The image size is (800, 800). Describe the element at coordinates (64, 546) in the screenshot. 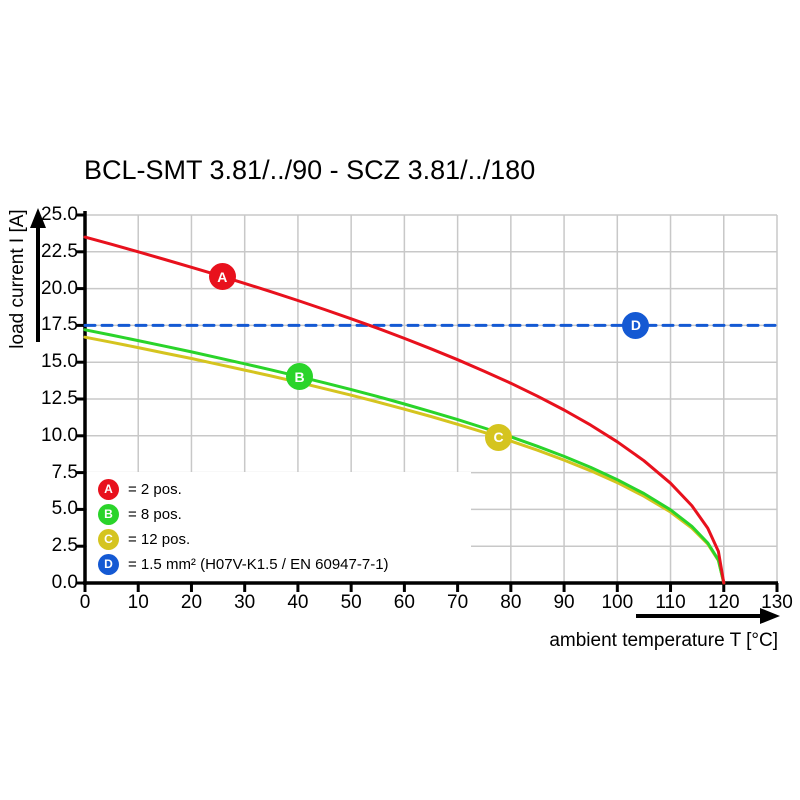

I see `y-tick-label: 2.5` at that location.